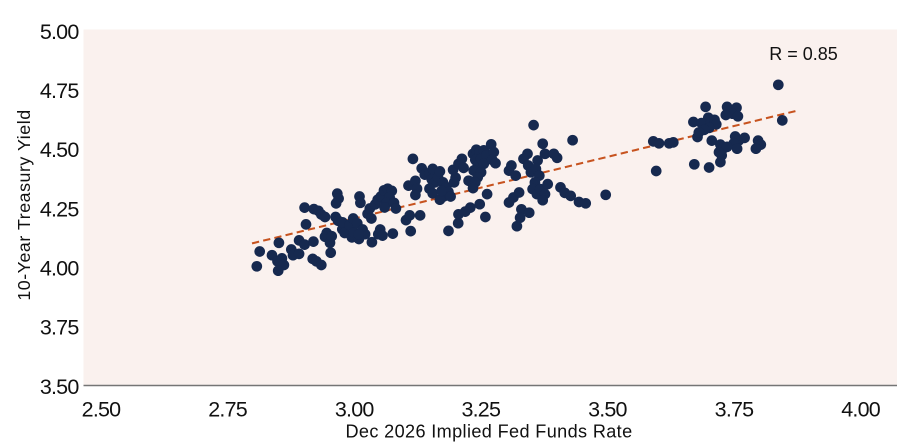 This screenshot has width=907, height=446. Describe the element at coordinates (59, 150) in the screenshot. I see `svg-text: 4.50` at that location.